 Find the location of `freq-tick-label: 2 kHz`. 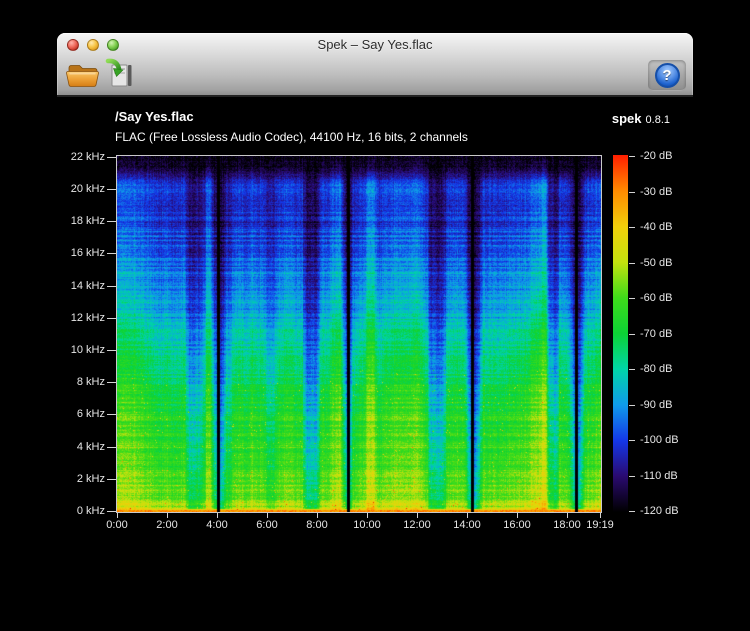

freq-tick-label: 2 kHz is located at coordinates (90, 479).